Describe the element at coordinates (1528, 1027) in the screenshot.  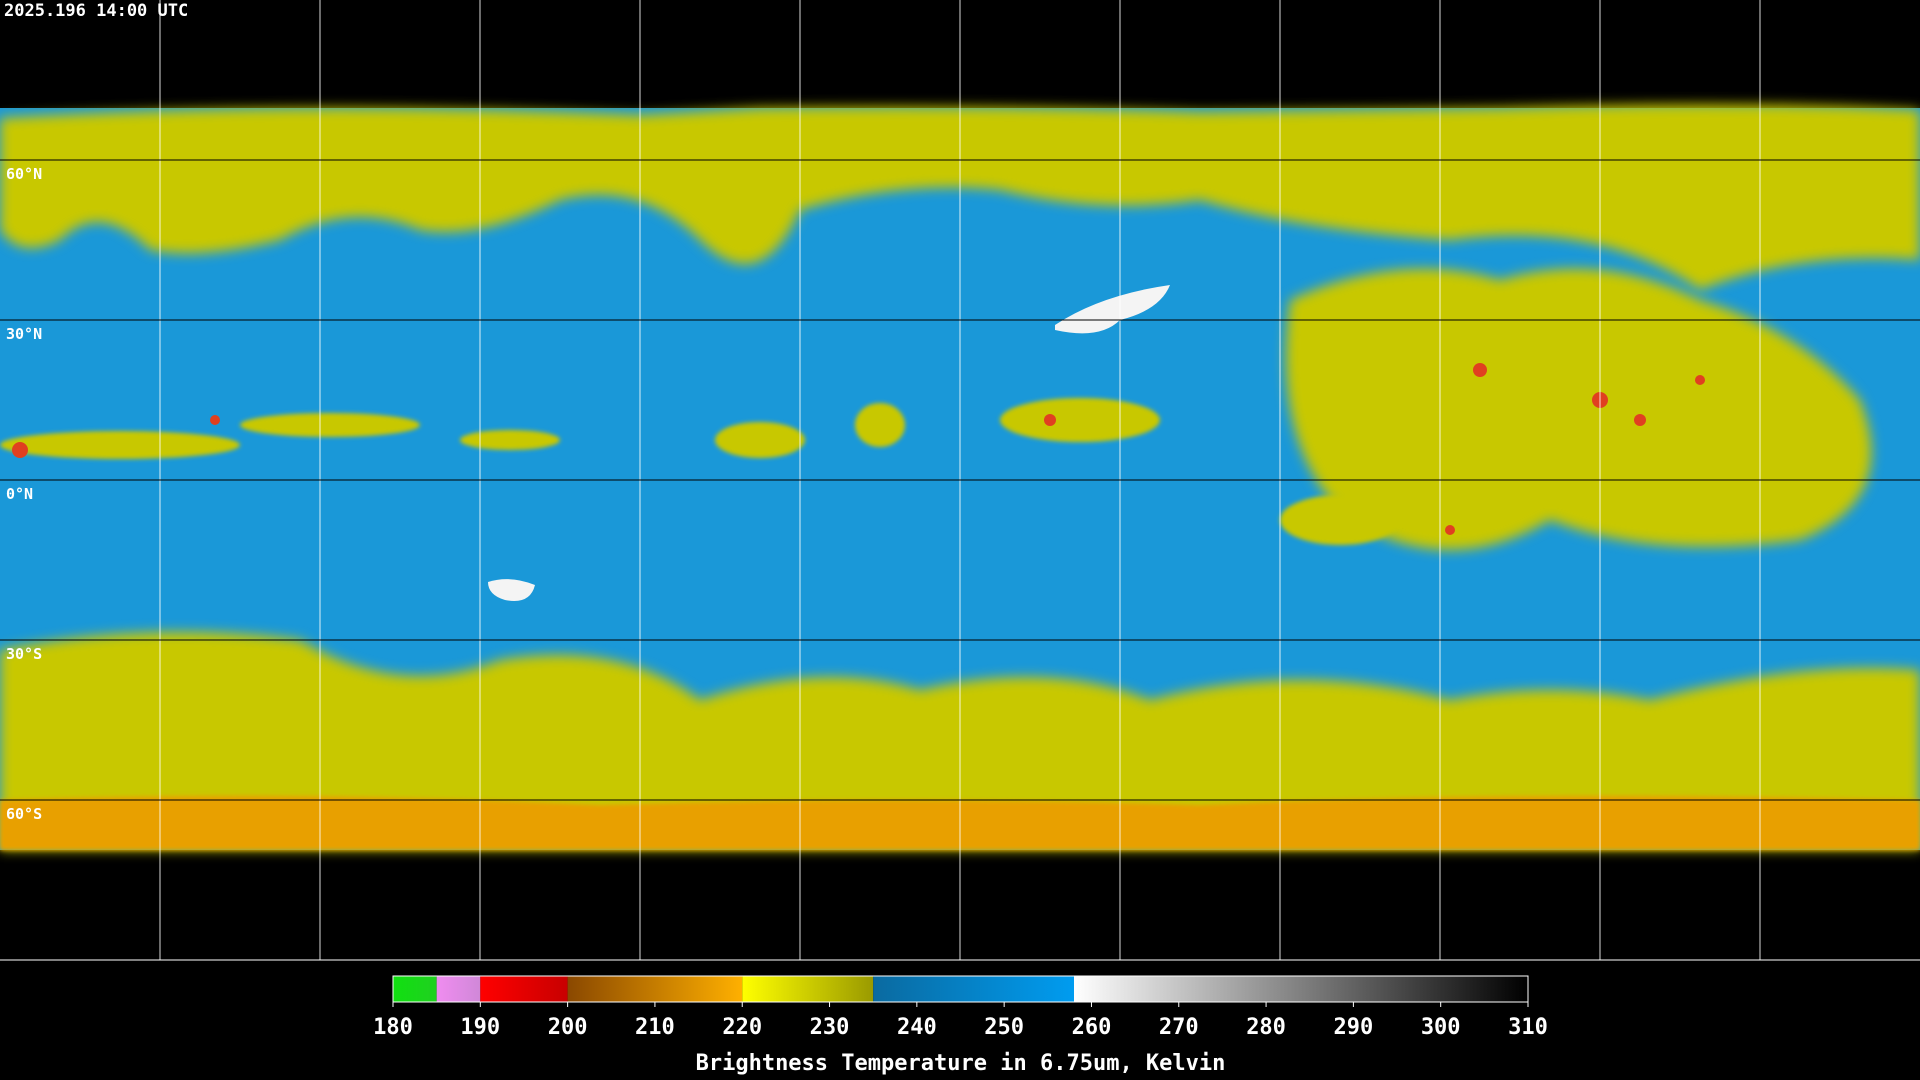
I see `colorbar-tick-label: 310` at that location.